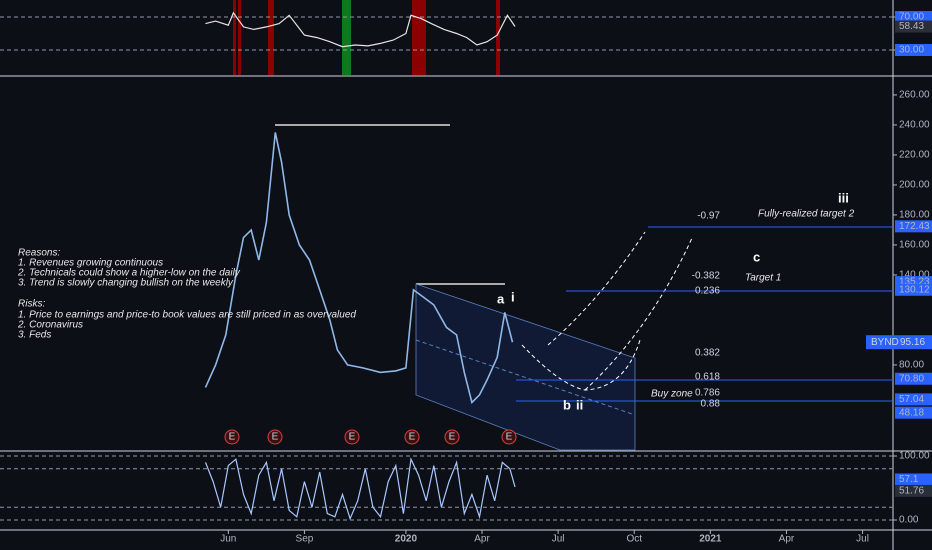 The height and width of the screenshot is (550, 932). I want to click on last-value: 51.76, so click(911, 491).